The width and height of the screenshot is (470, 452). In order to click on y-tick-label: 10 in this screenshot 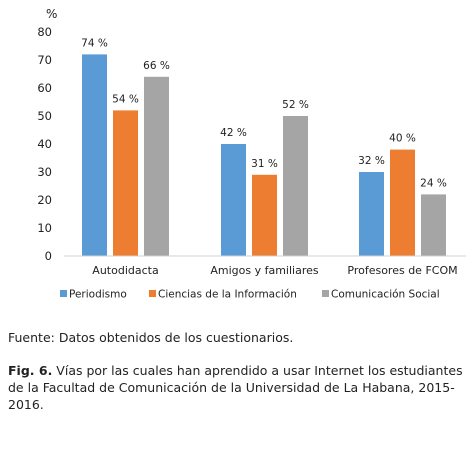, I will do `click(44, 228)`.